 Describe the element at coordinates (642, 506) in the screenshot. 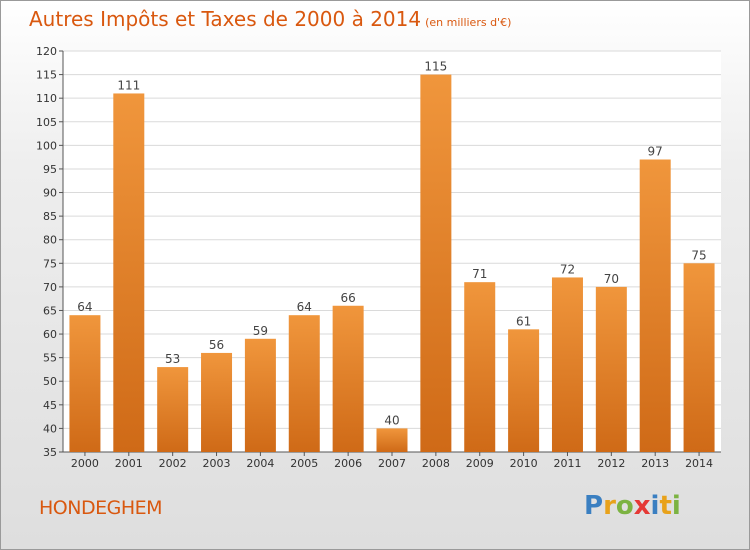

I see `logo-letter: x` at that location.